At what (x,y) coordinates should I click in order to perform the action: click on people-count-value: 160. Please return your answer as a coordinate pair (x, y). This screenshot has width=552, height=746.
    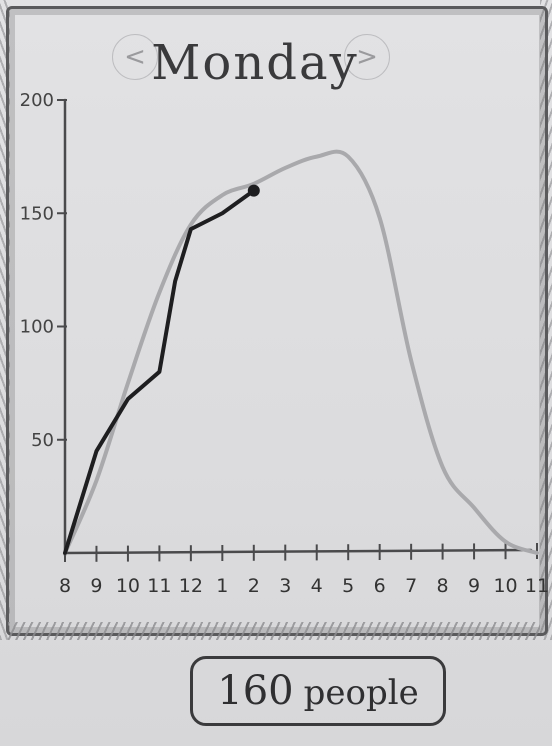
    Looking at the image, I should click on (255, 691).